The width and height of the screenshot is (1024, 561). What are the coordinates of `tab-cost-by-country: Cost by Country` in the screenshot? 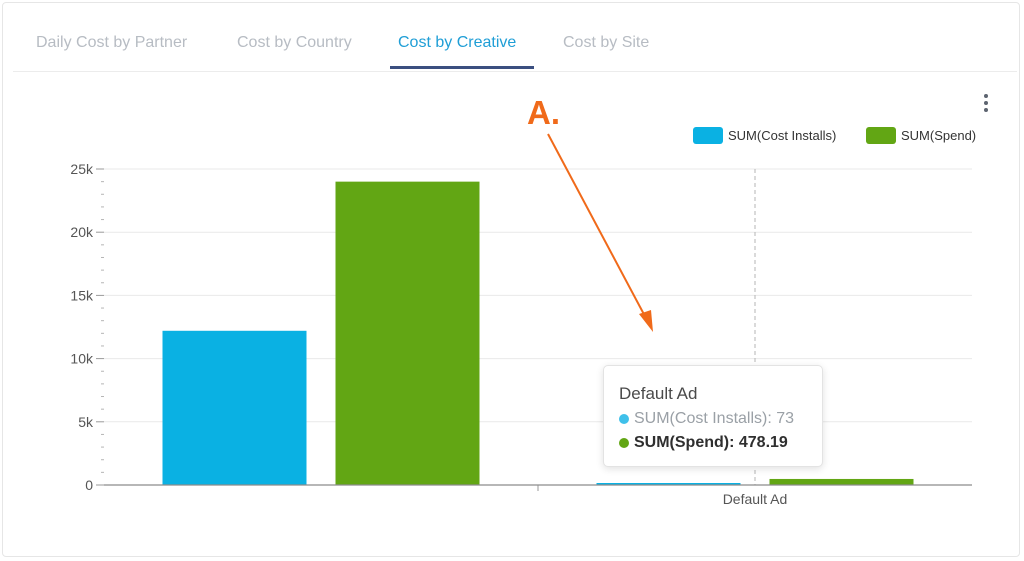 It's located at (294, 42).